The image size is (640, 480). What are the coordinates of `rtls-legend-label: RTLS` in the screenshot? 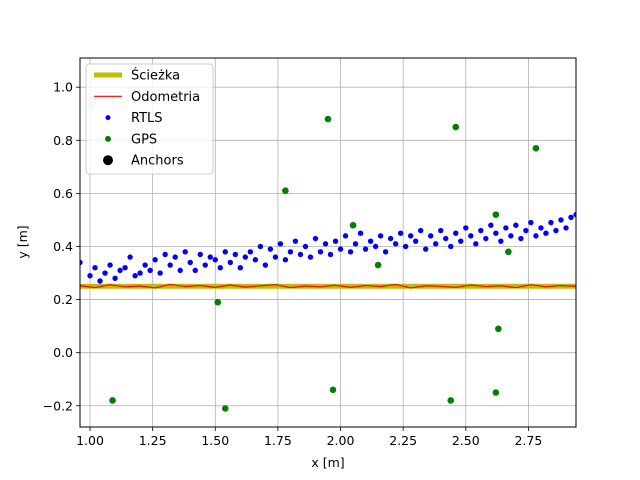 It's located at (147, 118).